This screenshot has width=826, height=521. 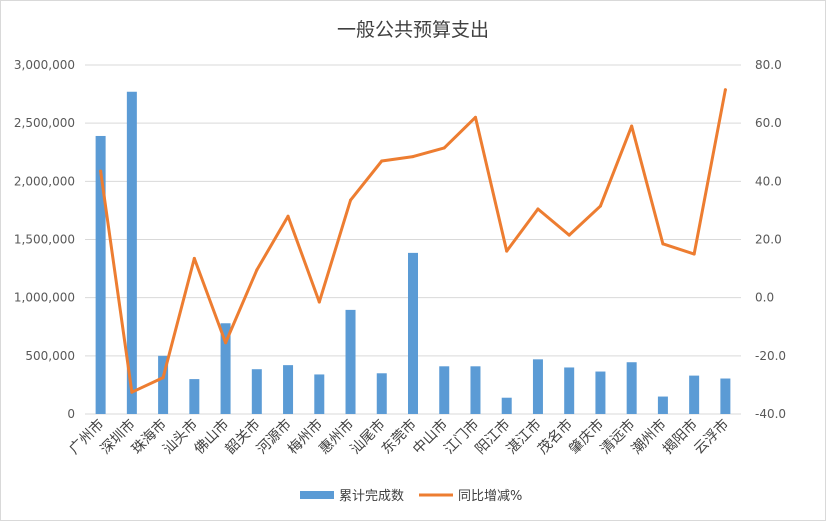 I want to click on category-label: 佛山市, so click(x=212, y=437).